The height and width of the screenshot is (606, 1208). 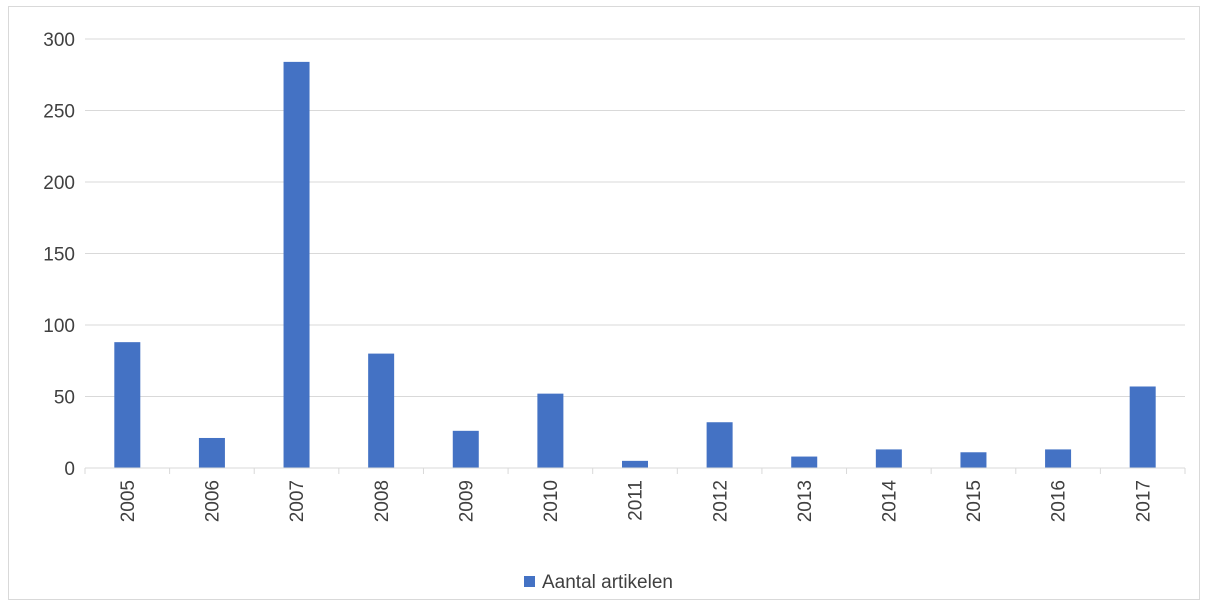 What do you see at coordinates (296, 264) in the screenshot?
I see `bar-2007` at bounding box center [296, 264].